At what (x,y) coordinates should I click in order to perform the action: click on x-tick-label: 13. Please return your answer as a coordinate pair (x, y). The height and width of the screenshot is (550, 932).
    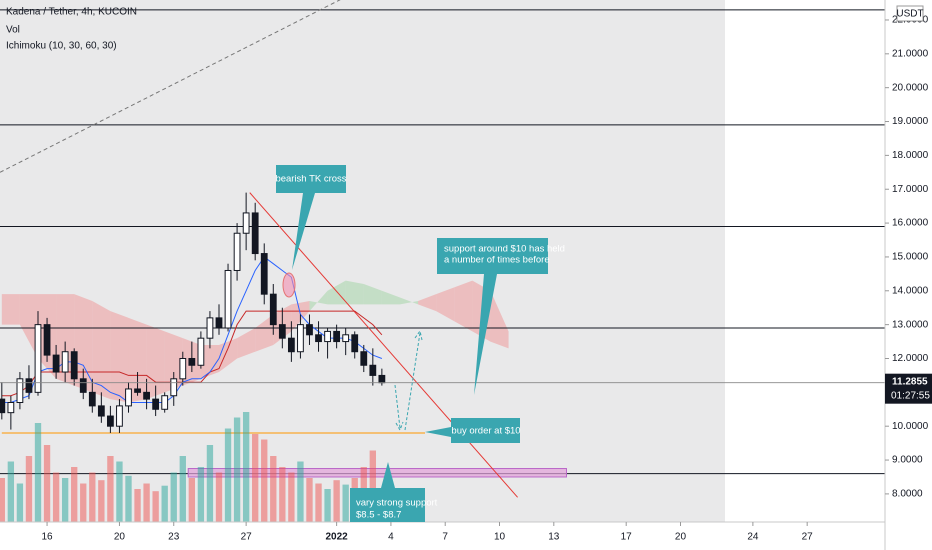
    Looking at the image, I should click on (554, 537).